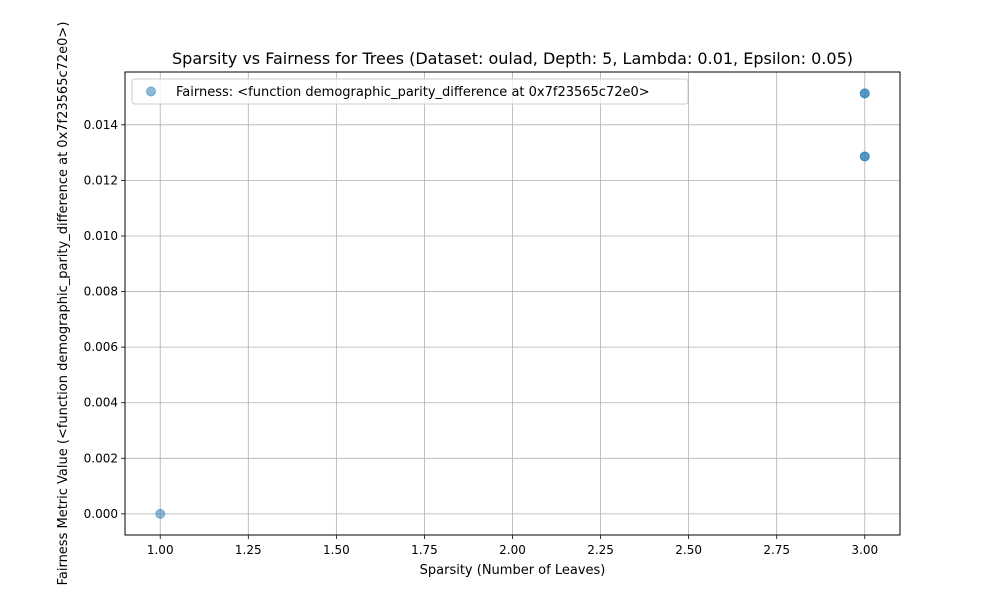 The image size is (1000, 600). What do you see at coordinates (101, 125) in the screenshot?
I see `y-tick-label: 0.014` at bounding box center [101, 125].